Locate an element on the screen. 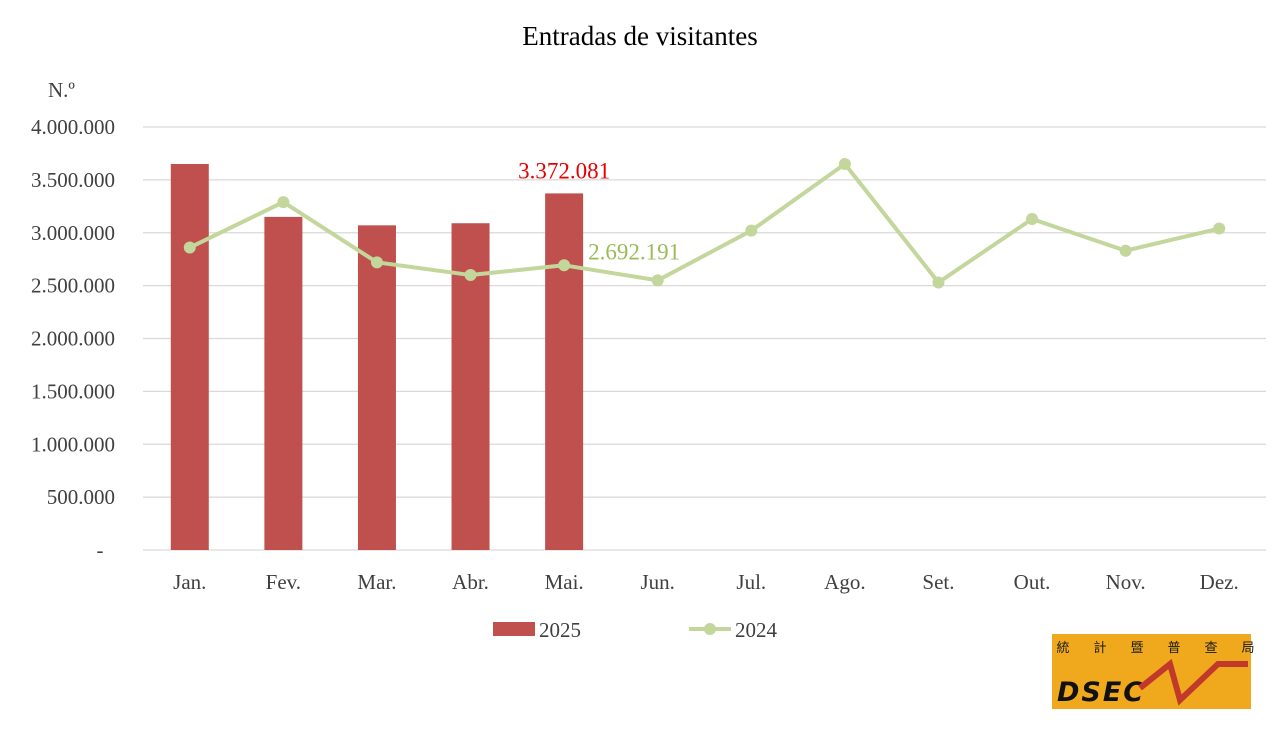  x-tick-label: Dez. is located at coordinates (1219, 582).